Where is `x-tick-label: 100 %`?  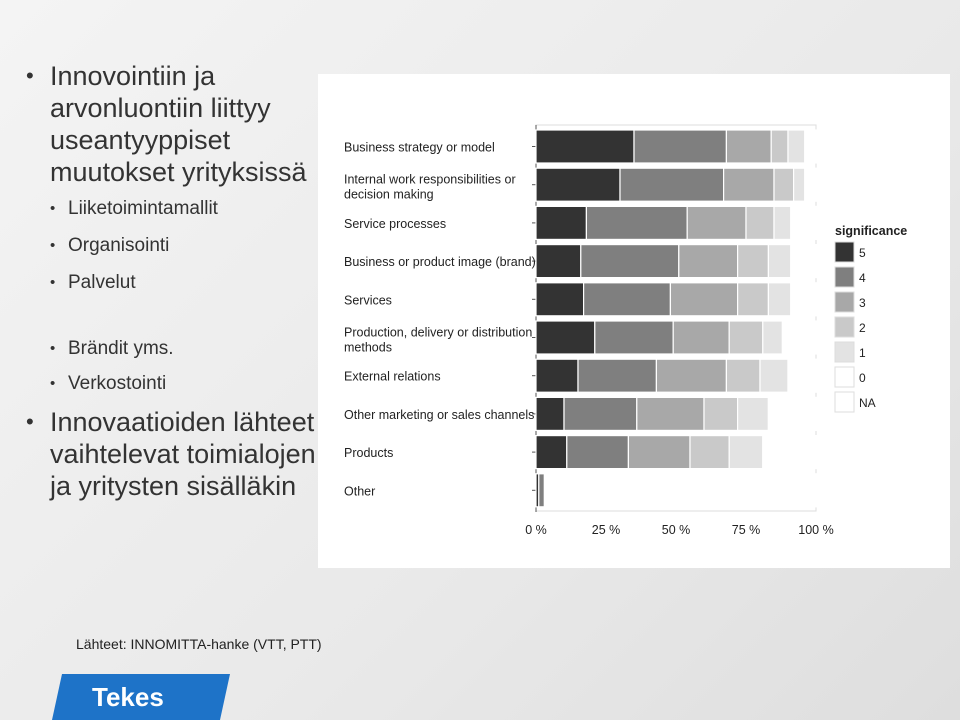 x-tick-label: 100 % is located at coordinates (815, 530).